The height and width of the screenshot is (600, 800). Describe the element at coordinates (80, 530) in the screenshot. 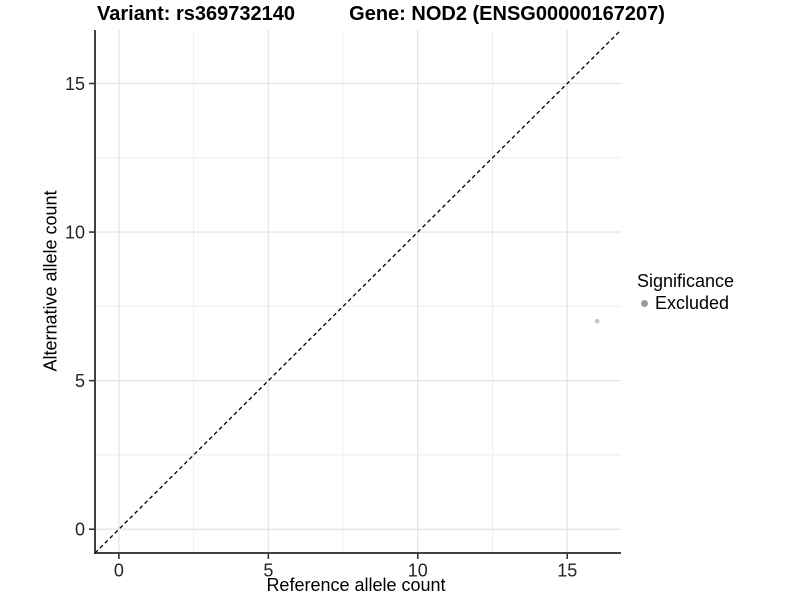

I see `y-axis-tick-label: 0` at that location.